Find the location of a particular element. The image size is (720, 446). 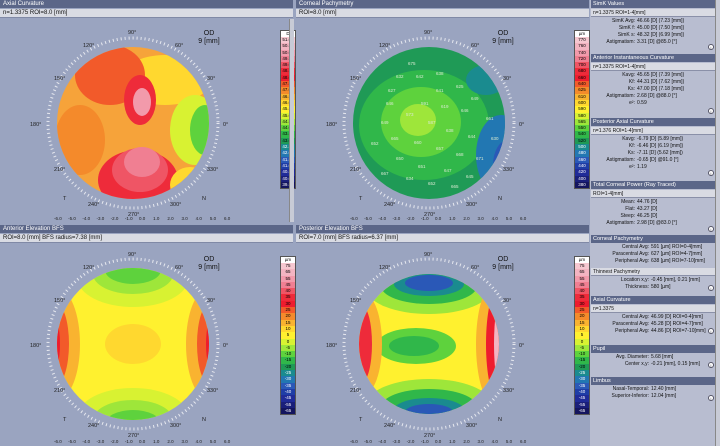

posterior-elevation-header: Posterior Elevation BFS is located at coordinates (442, 229).